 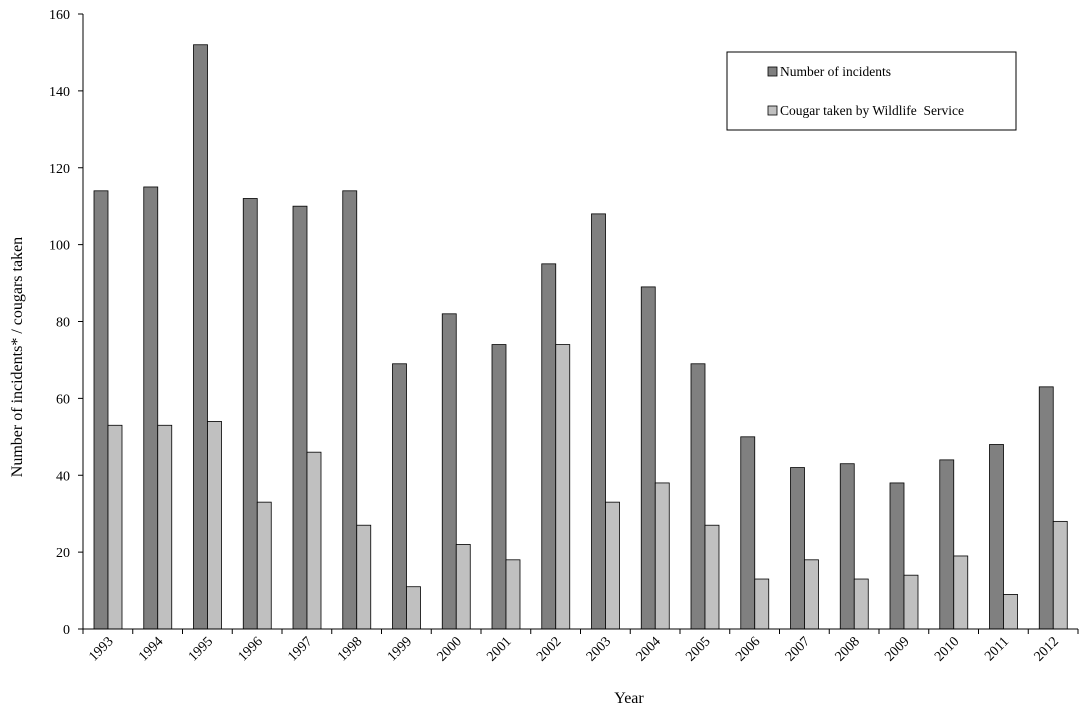 I want to click on bar-incidents-2001, so click(x=499, y=487).